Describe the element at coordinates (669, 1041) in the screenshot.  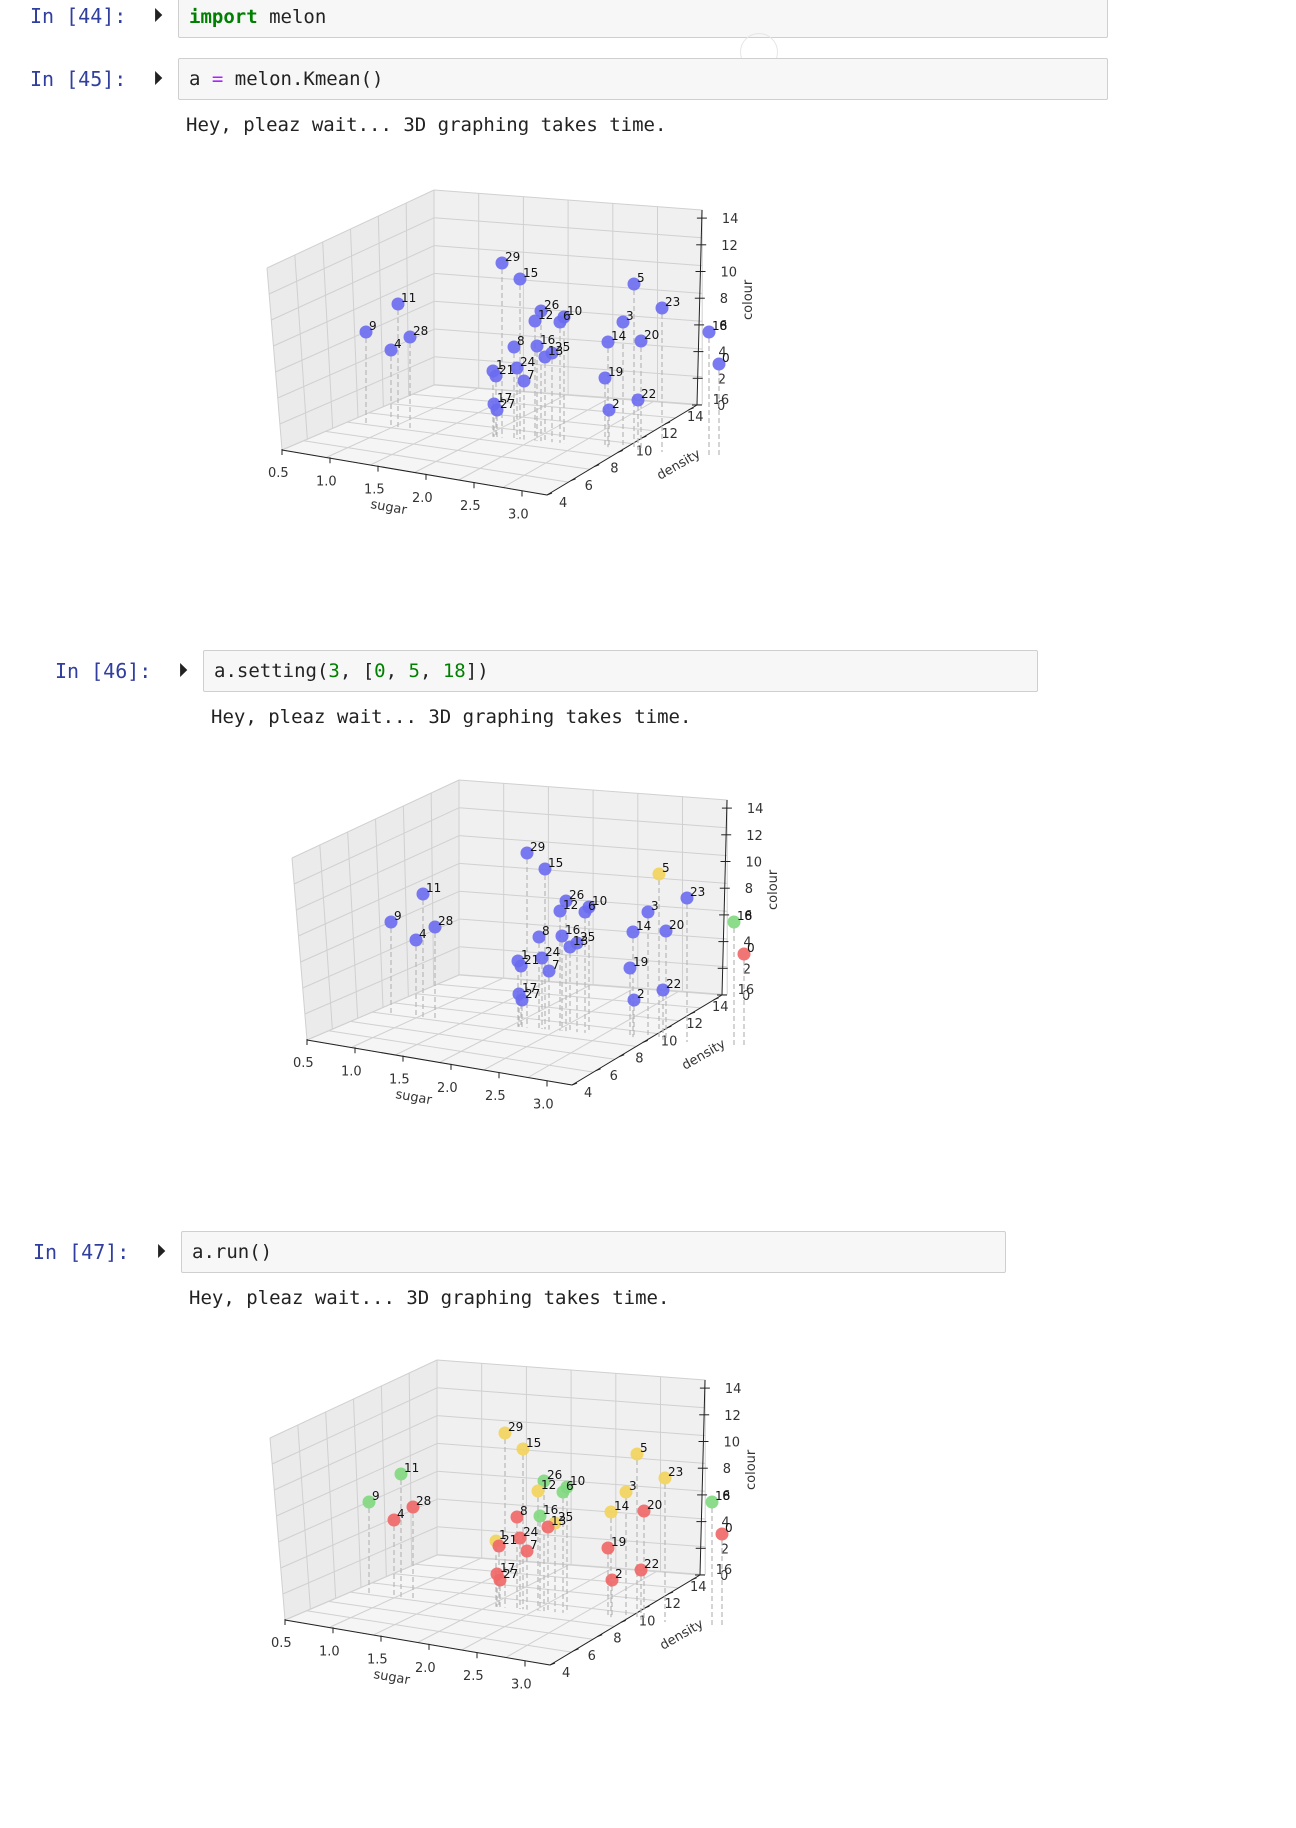
I see `y-tick-label: 10` at that location.